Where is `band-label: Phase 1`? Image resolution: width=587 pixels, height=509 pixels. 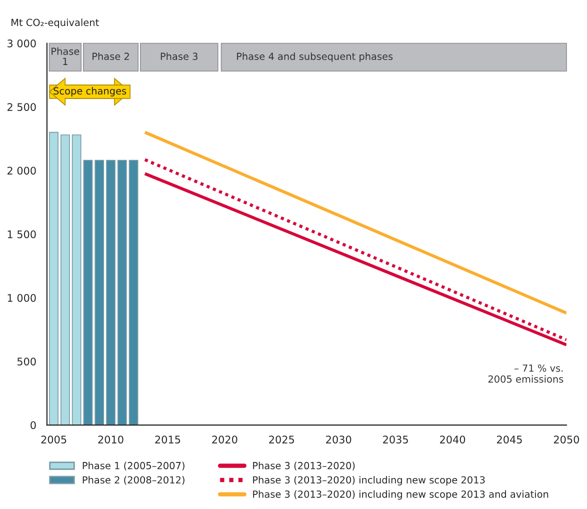
band-label: Phase 1 is located at coordinates (66, 56).